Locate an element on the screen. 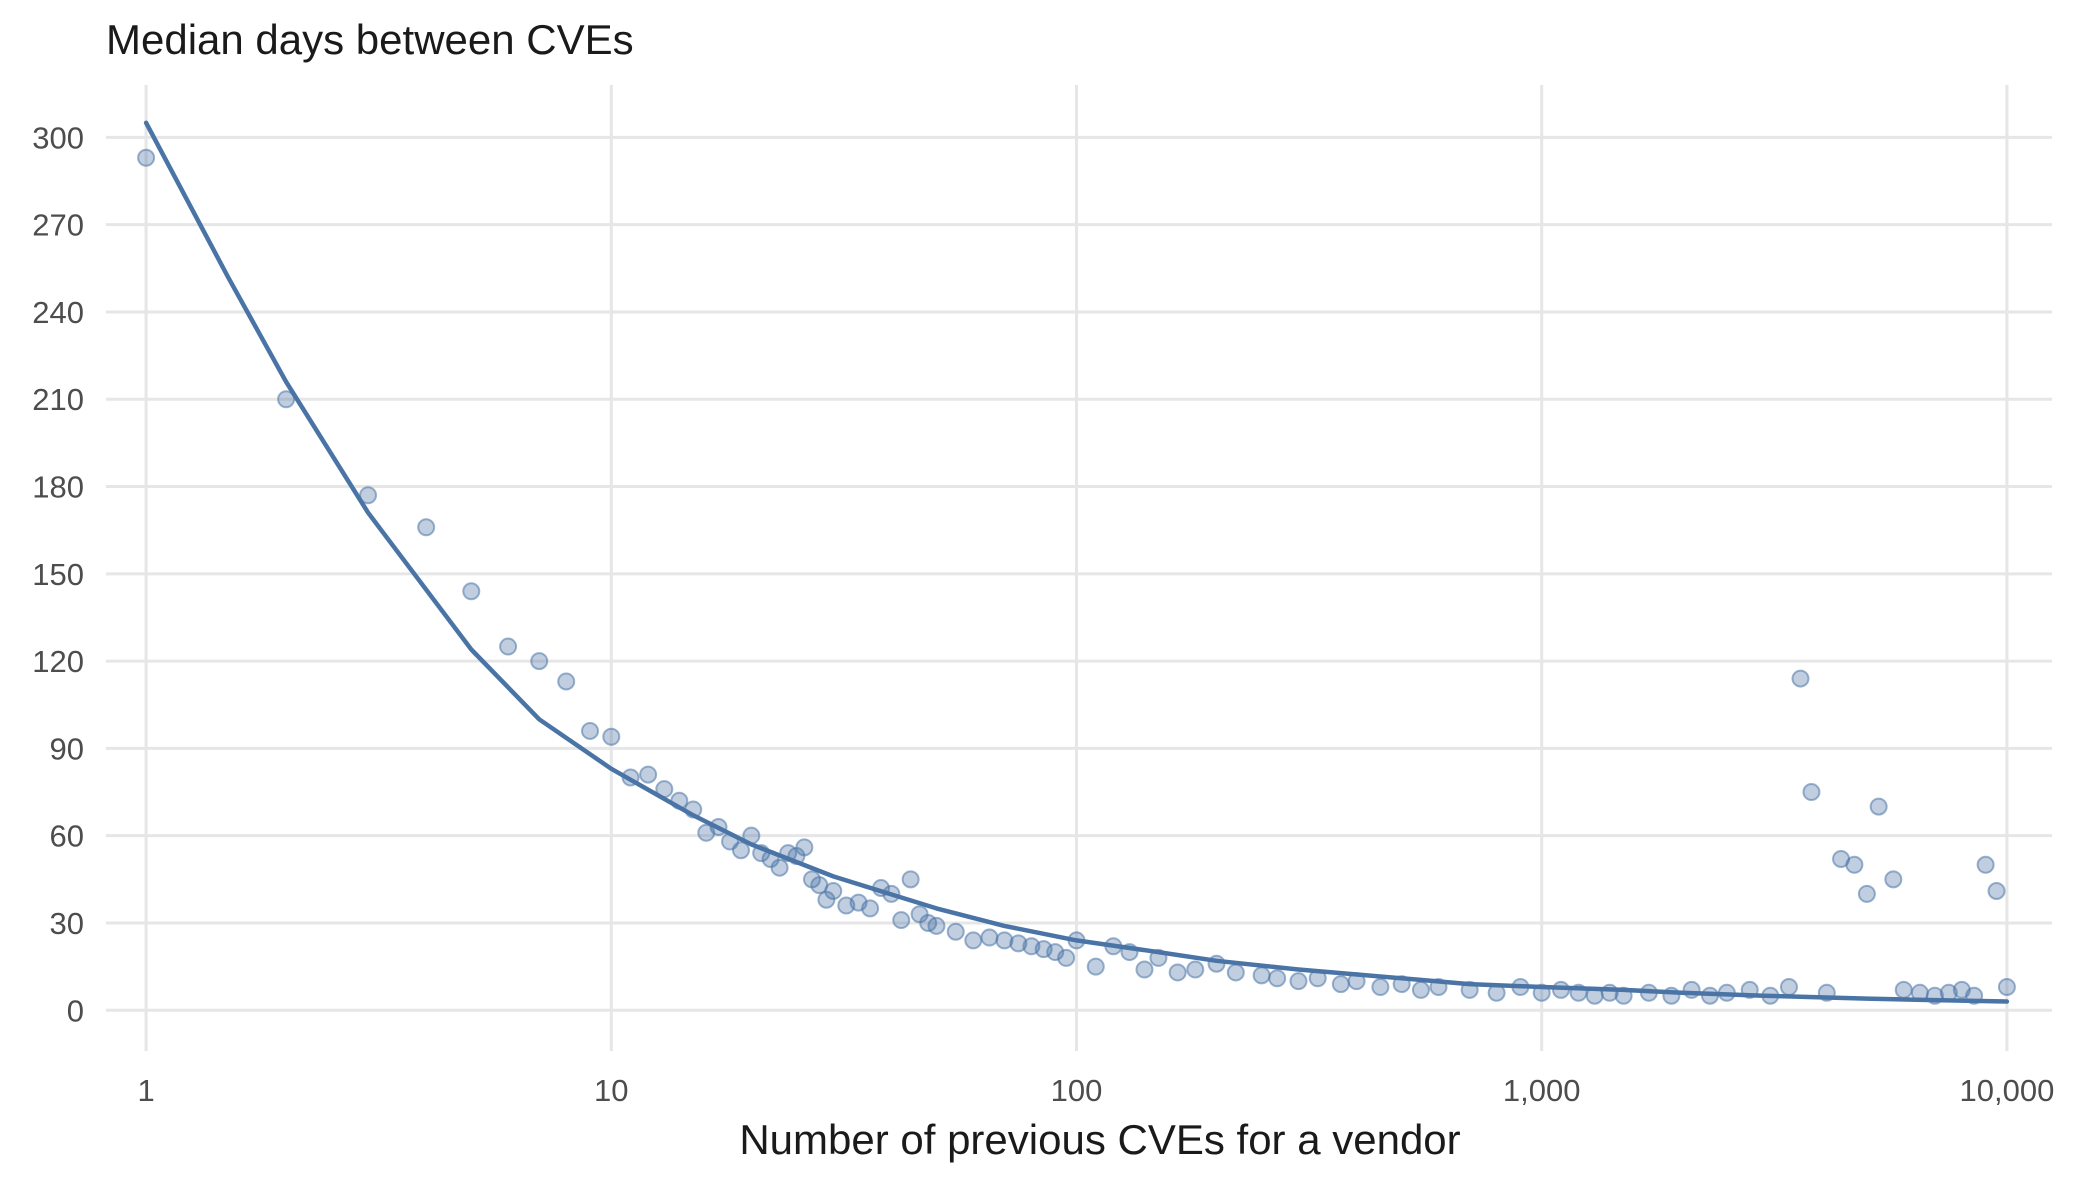 The width and height of the screenshot is (2100, 1186). x-tick-label: 100 is located at coordinates (1077, 1090).